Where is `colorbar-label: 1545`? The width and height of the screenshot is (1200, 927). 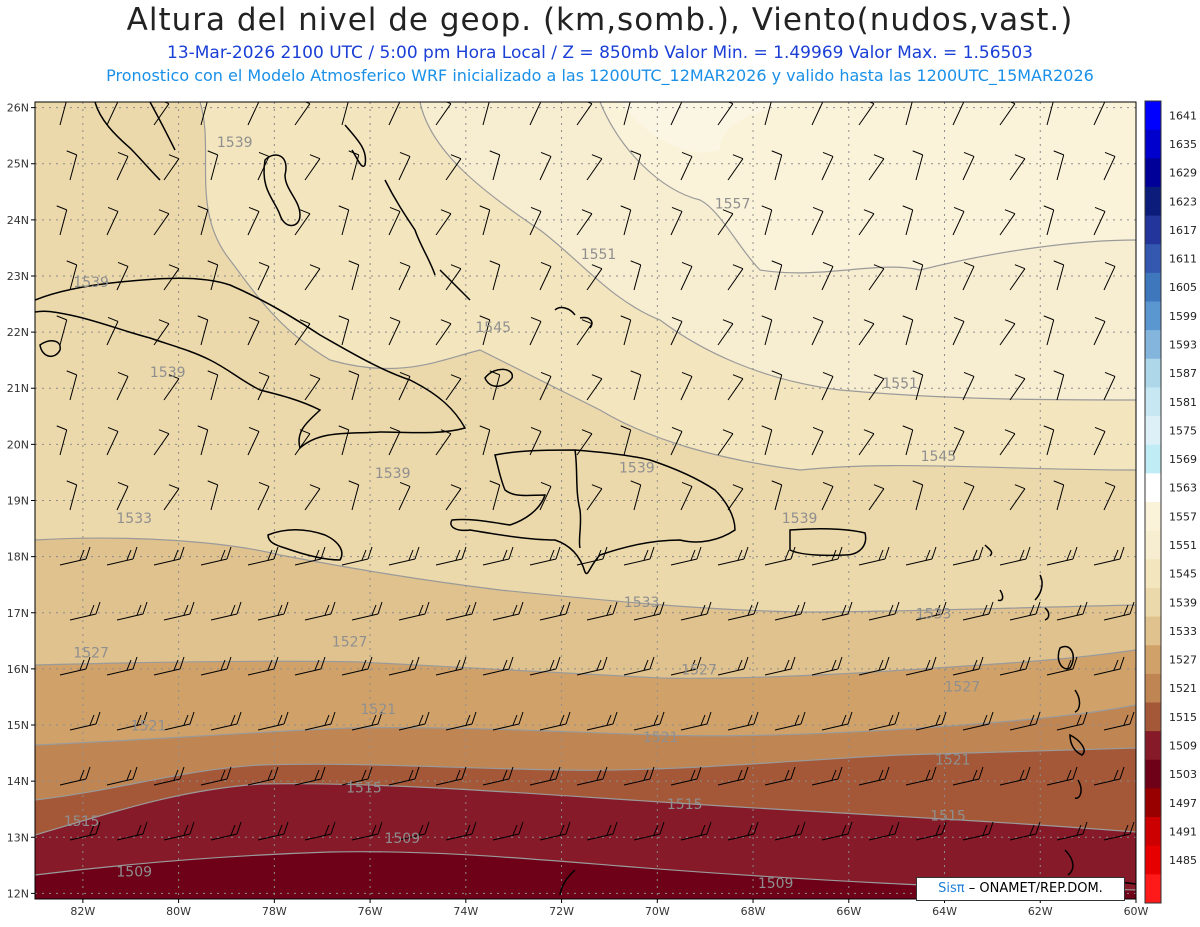
colorbar-label: 1545 is located at coordinates (1183, 574).